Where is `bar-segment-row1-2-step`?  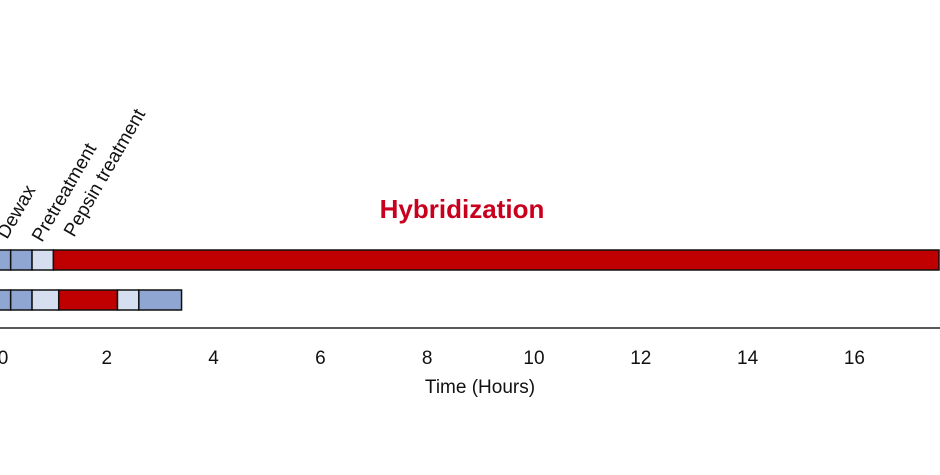 bar-segment-row1-2-step is located at coordinates (21, 260).